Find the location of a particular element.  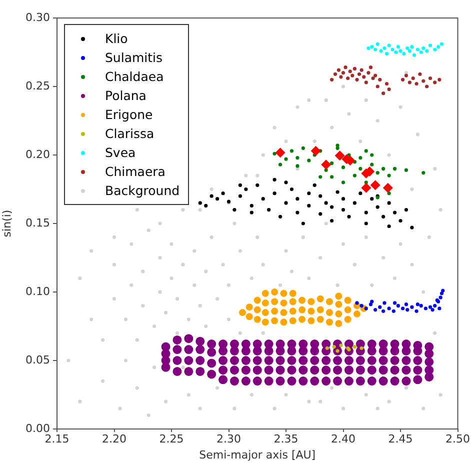

y-tick-label: 0.30 is located at coordinates (38, 17).